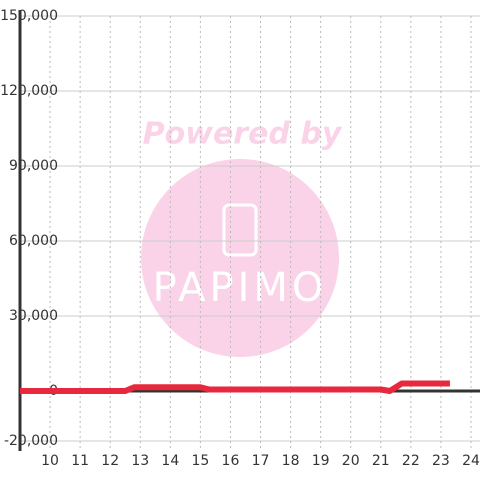 The height and width of the screenshot is (480, 480). I want to click on x-tick-label: 24, so click(471, 461).